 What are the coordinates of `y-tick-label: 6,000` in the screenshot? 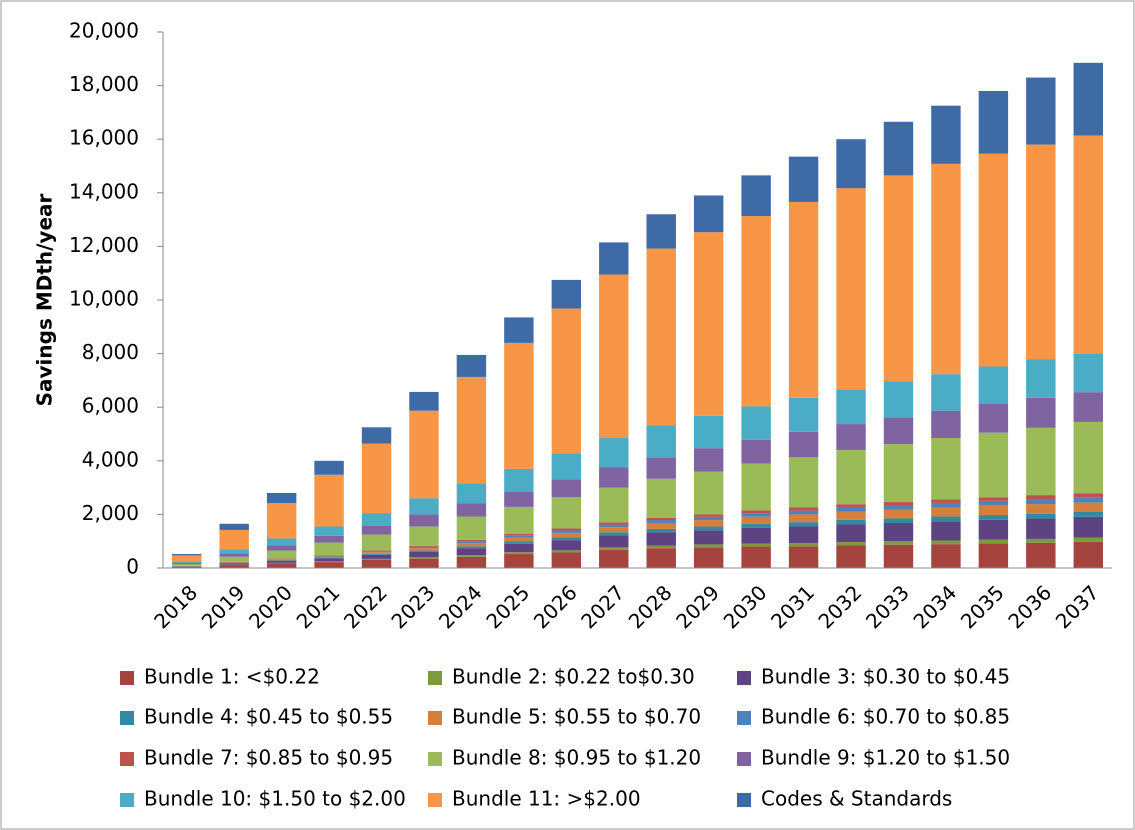 It's located at (110, 406).